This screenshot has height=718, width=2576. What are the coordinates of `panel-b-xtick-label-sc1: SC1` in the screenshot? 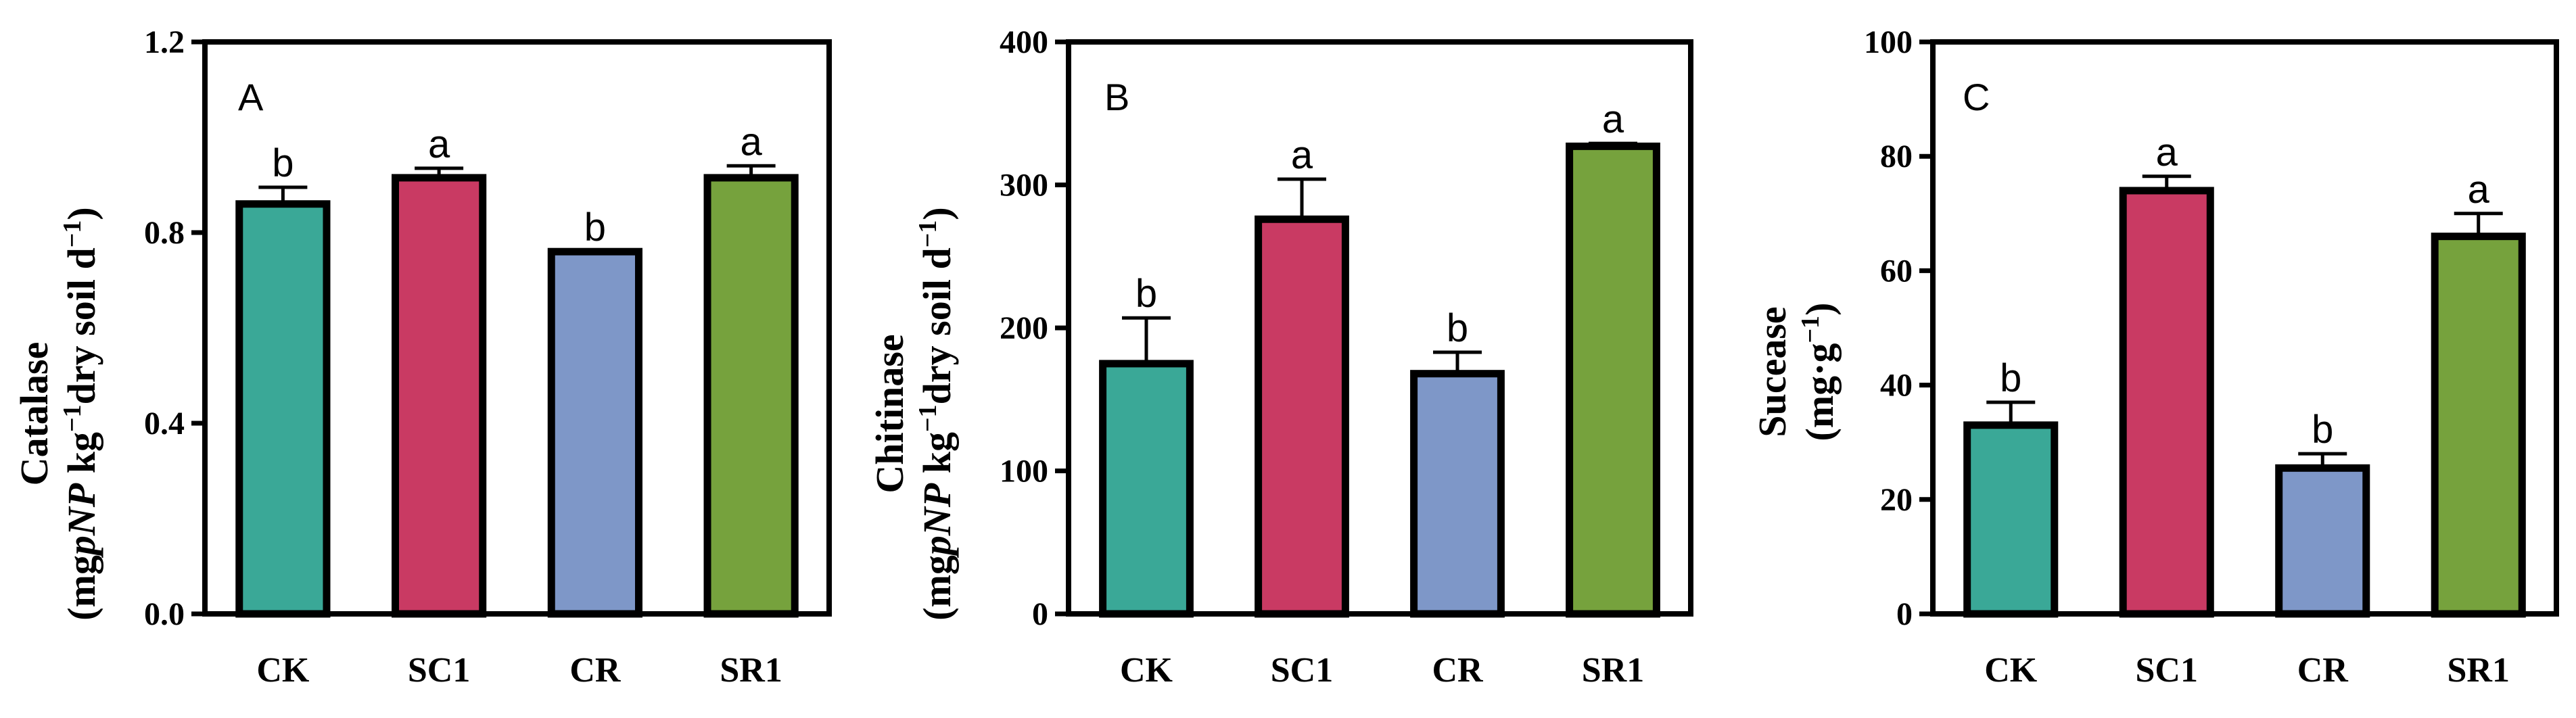 It's located at (1302, 670).